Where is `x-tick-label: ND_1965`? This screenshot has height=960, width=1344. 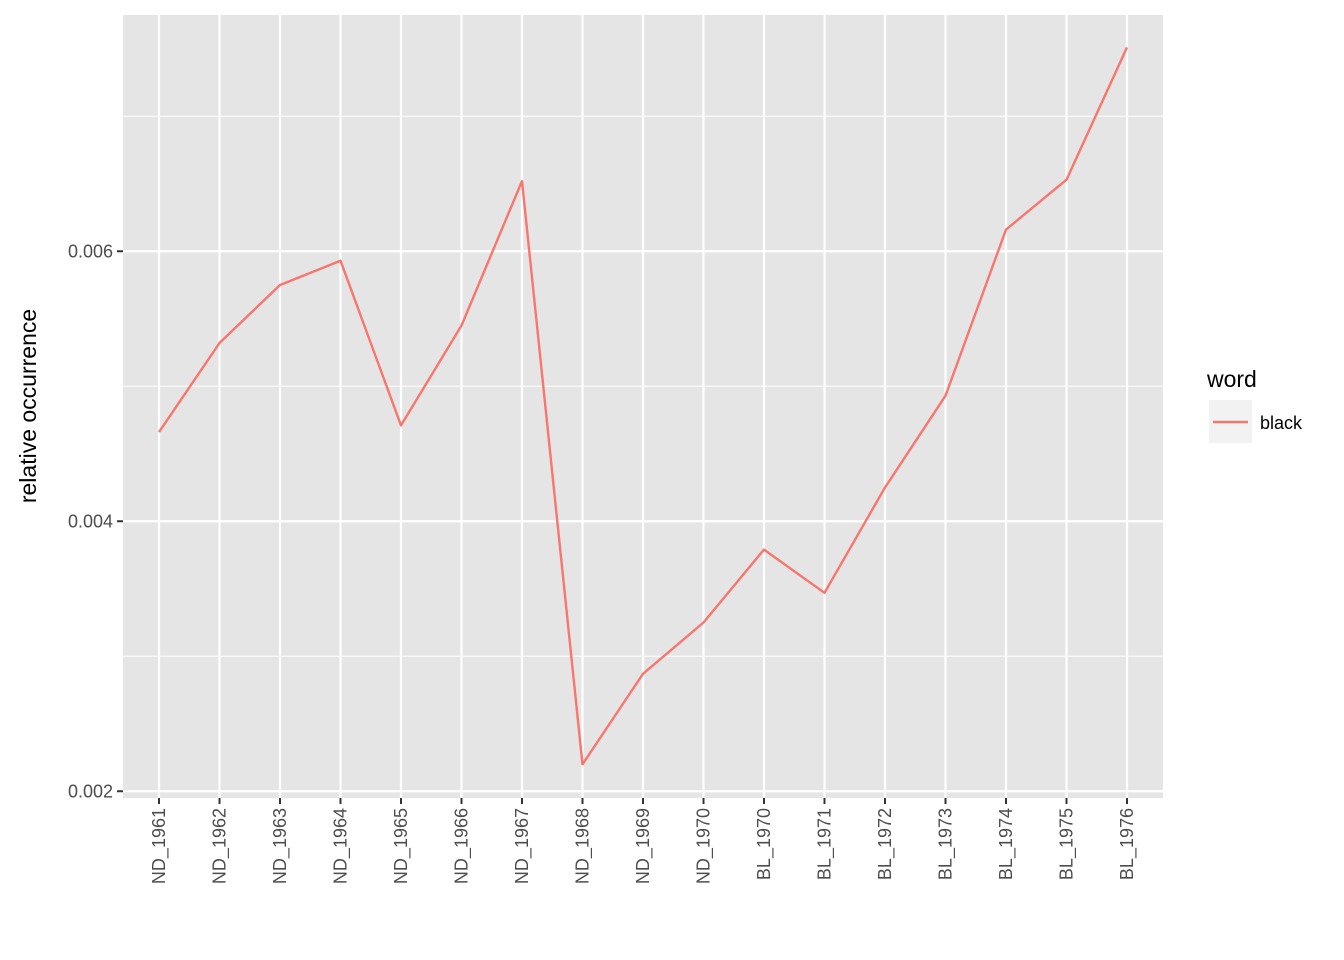 x-tick-label: ND_1965 is located at coordinates (401, 846).